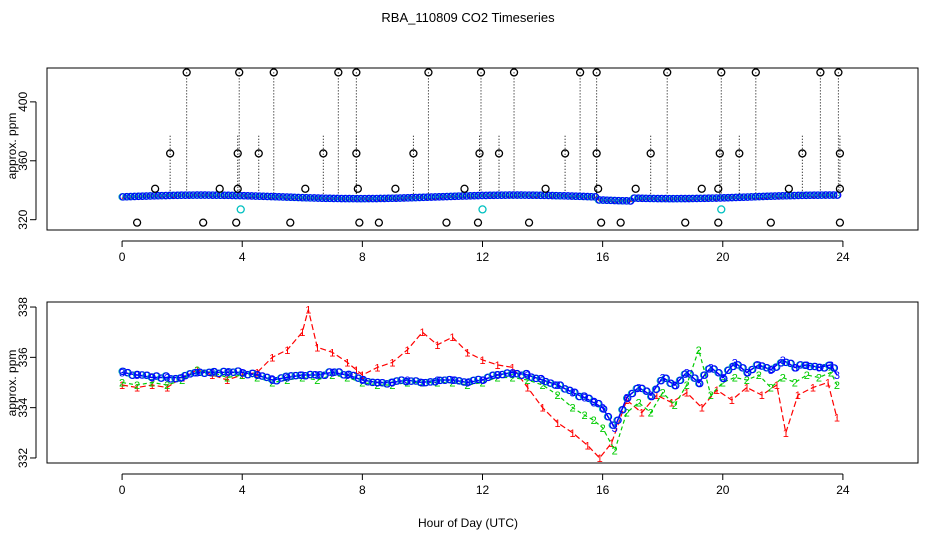  I want to click on top-x-tick-label: 4, so click(242, 257).